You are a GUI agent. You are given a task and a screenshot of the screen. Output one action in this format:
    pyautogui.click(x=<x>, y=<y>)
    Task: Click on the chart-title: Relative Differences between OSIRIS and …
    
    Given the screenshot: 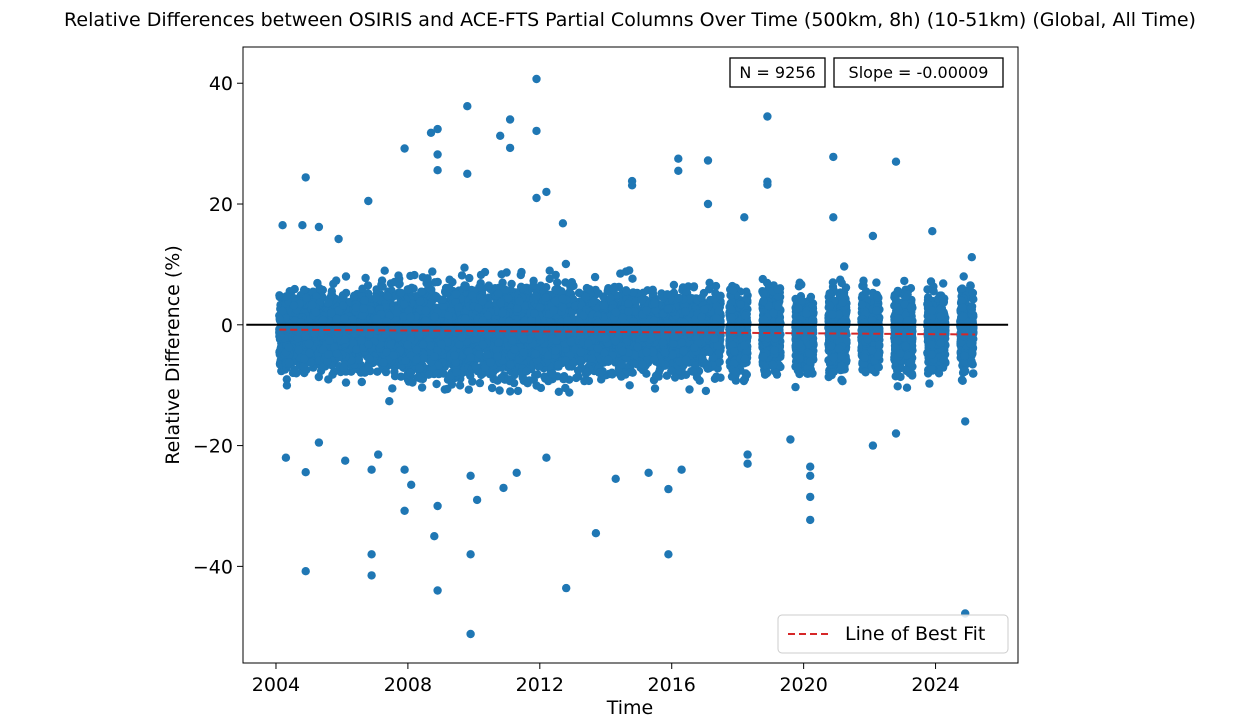 What is the action you would take?
    pyautogui.click(x=630, y=20)
    